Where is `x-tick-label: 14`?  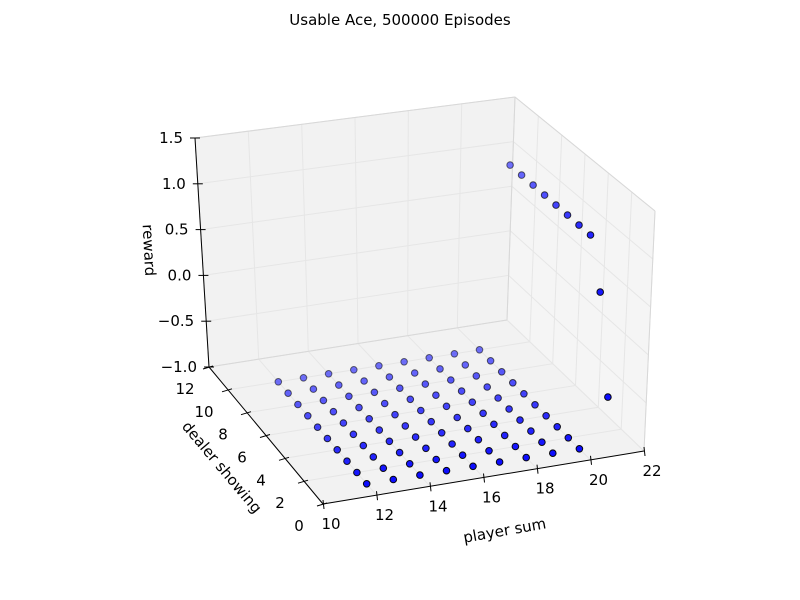
x-tick-label: 14 is located at coordinates (437, 506).